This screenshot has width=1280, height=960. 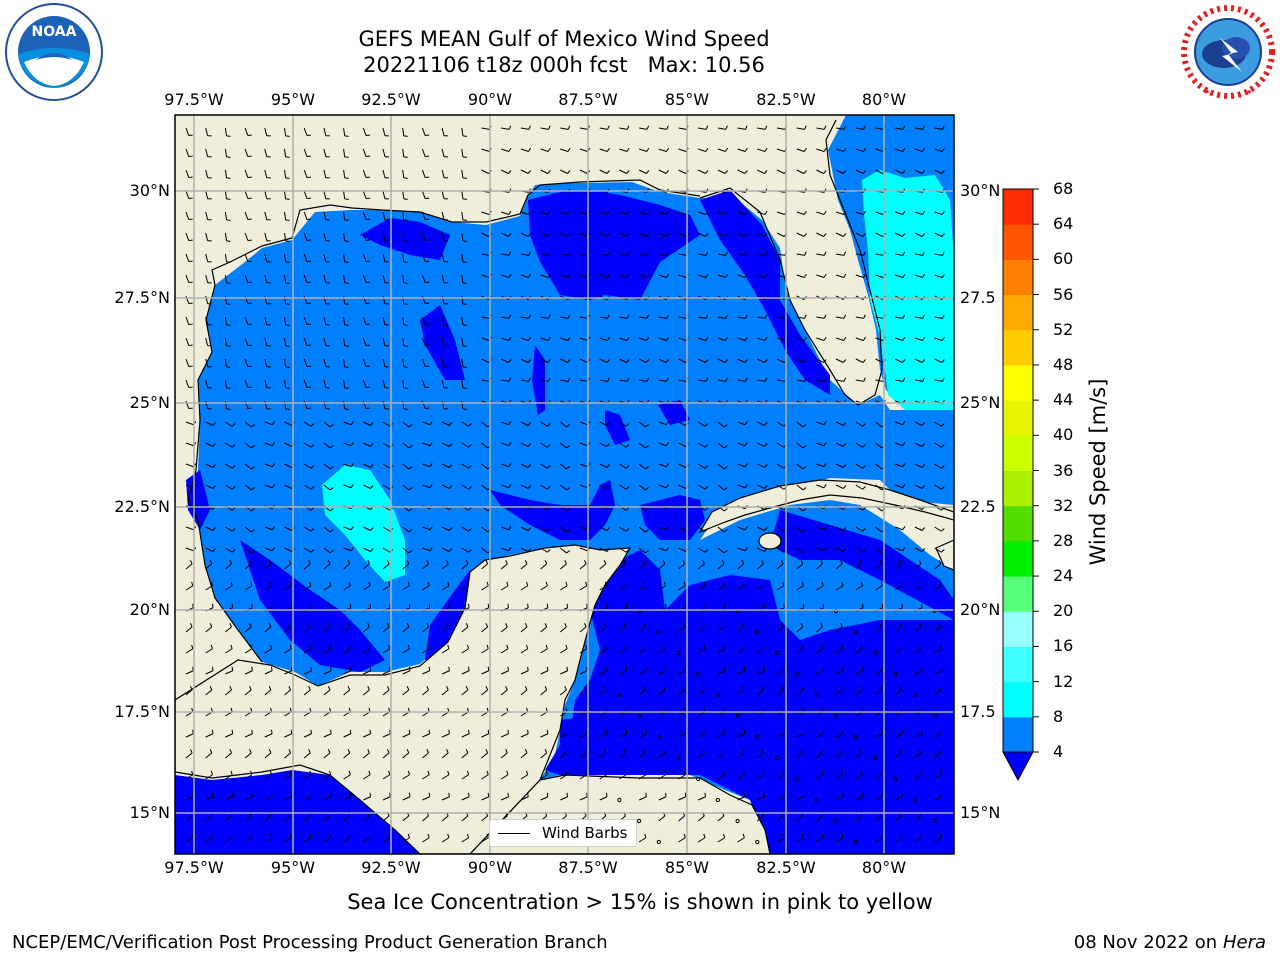 I want to click on run-date: 08 Nov 2022 on Hera, so click(x=1170, y=942).